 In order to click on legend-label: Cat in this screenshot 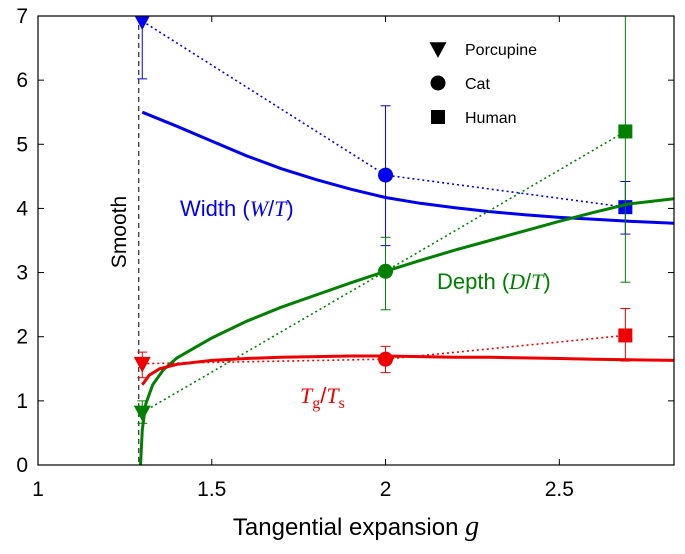, I will do `click(477, 84)`.